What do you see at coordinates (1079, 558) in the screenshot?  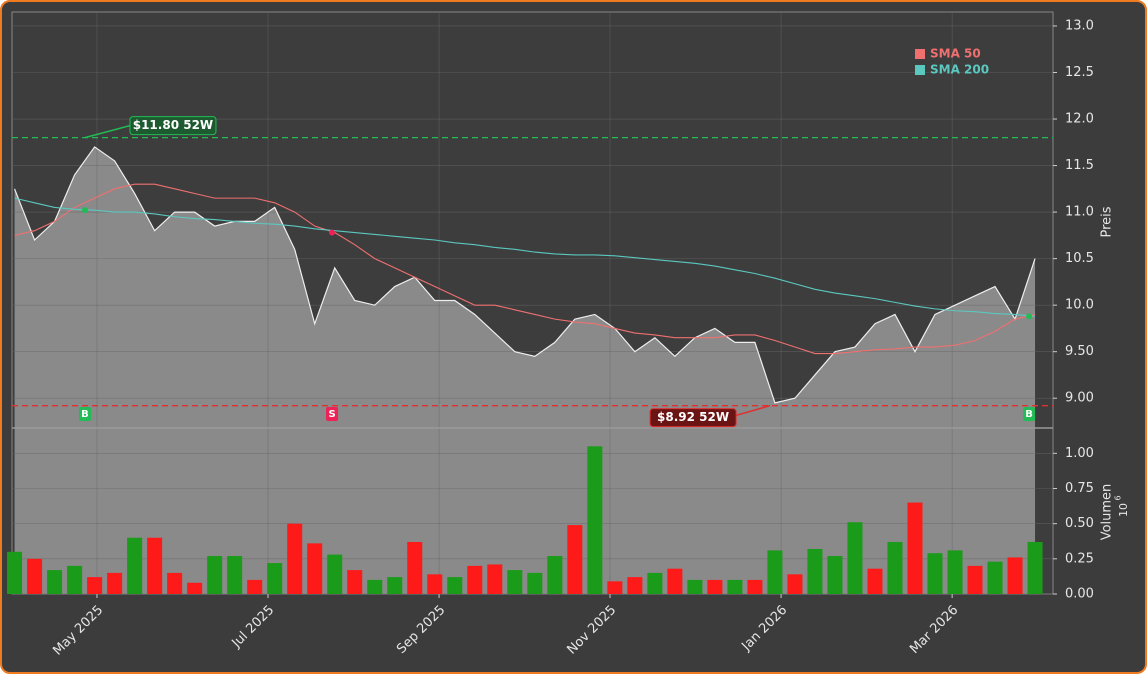 I see `y-tick-label: 0.25` at bounding box center [1079, 558].